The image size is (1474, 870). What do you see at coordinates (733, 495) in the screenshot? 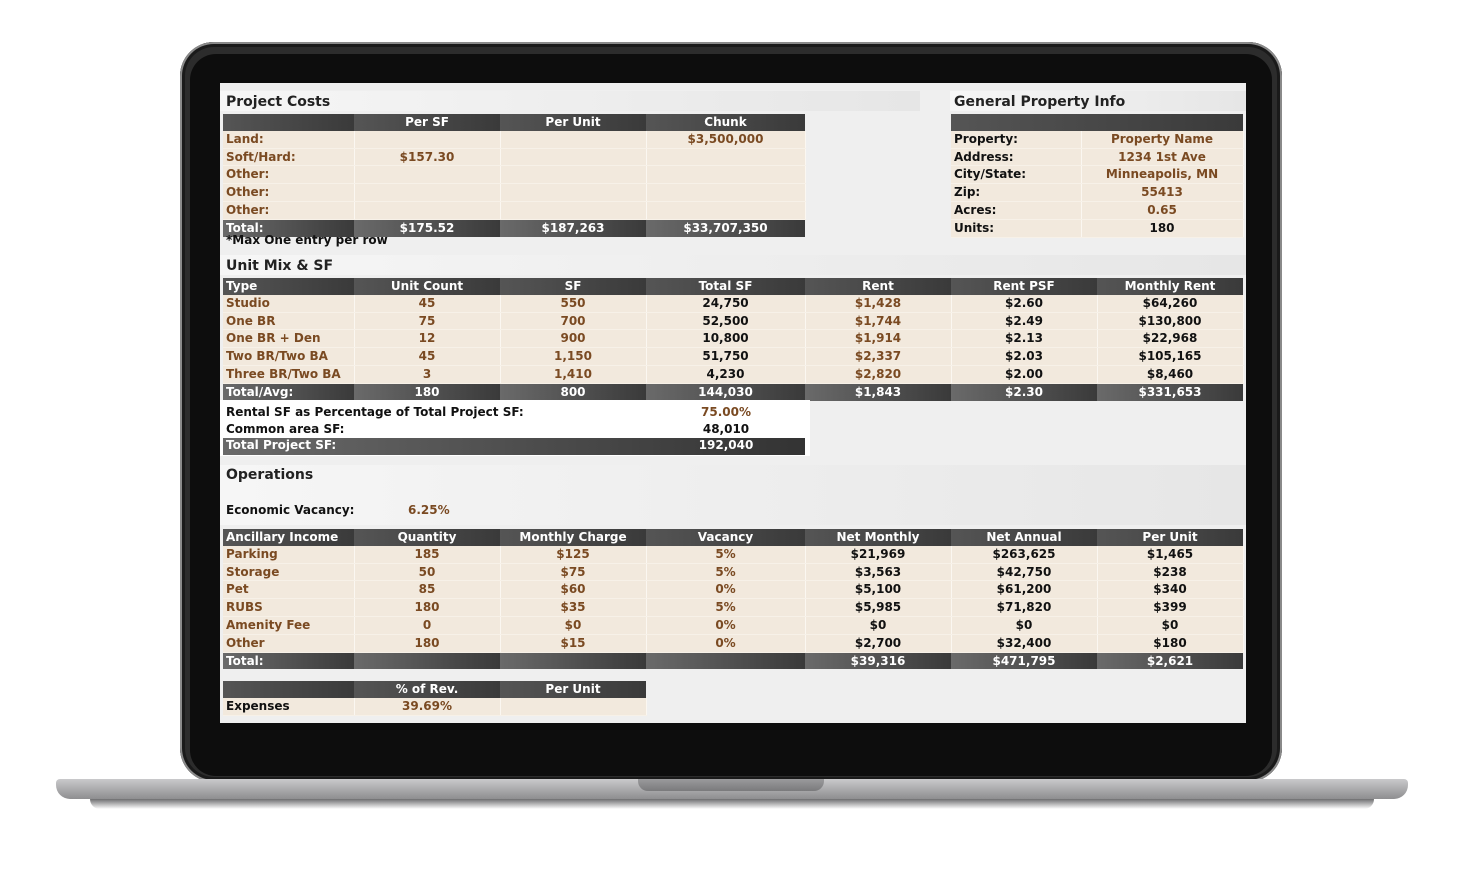
I see `operations-band` at bounding box center [733, 495].